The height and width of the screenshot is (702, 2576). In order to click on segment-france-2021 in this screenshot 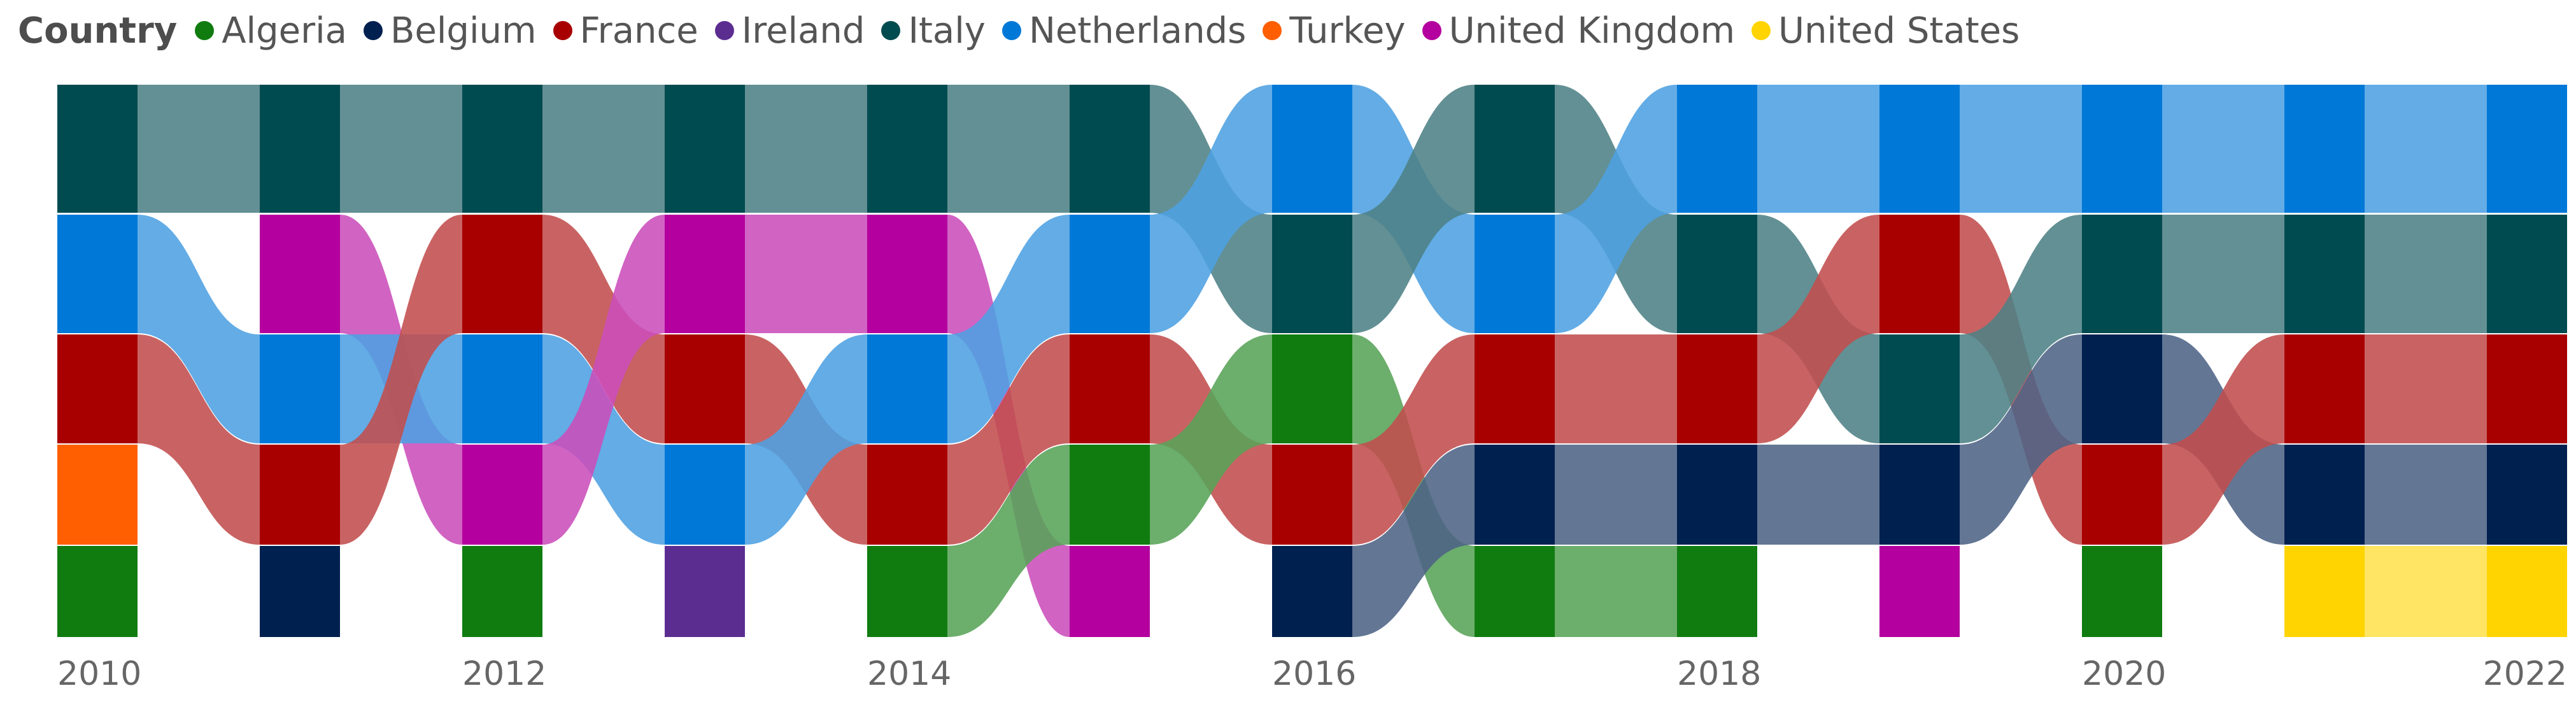, I will do `click(2324, 388)`.